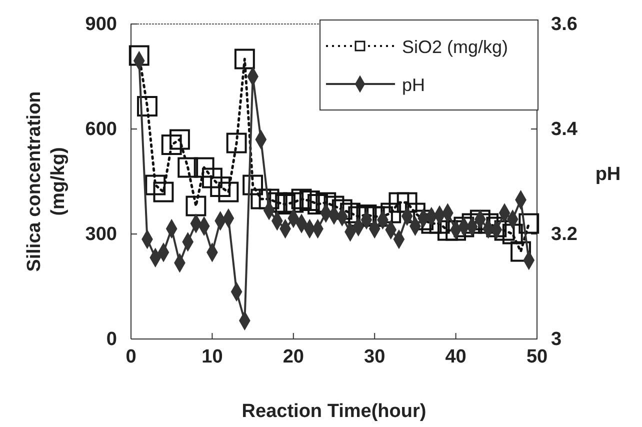  What do you see at coordinates (101, 129) in the screenshot?
I see `y-tick-label: 600` at bounding box center [101, 129].